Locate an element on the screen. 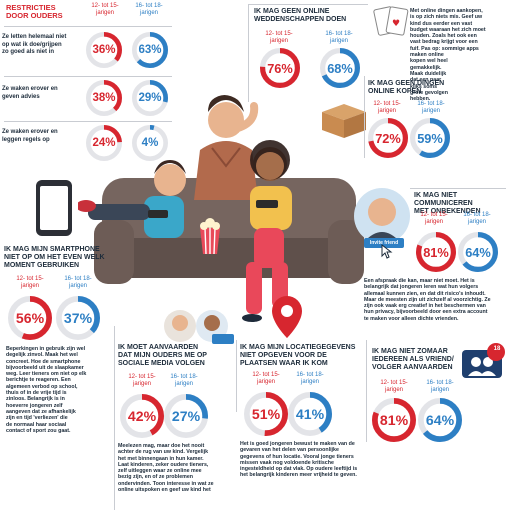 The height and width of the screenshot is (513, 509). sofa-arm-right is located at coordinates (346, 252).